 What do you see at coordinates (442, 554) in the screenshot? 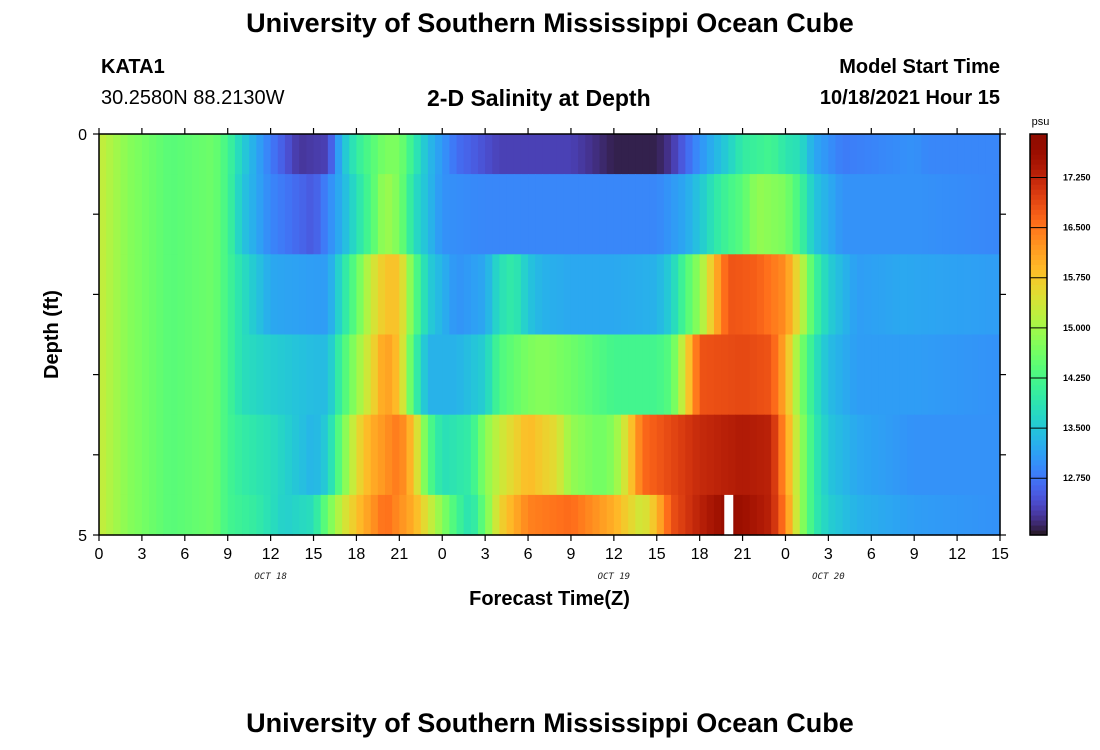
I see `x-tick-label: 0` at bounding box center [442, 554].